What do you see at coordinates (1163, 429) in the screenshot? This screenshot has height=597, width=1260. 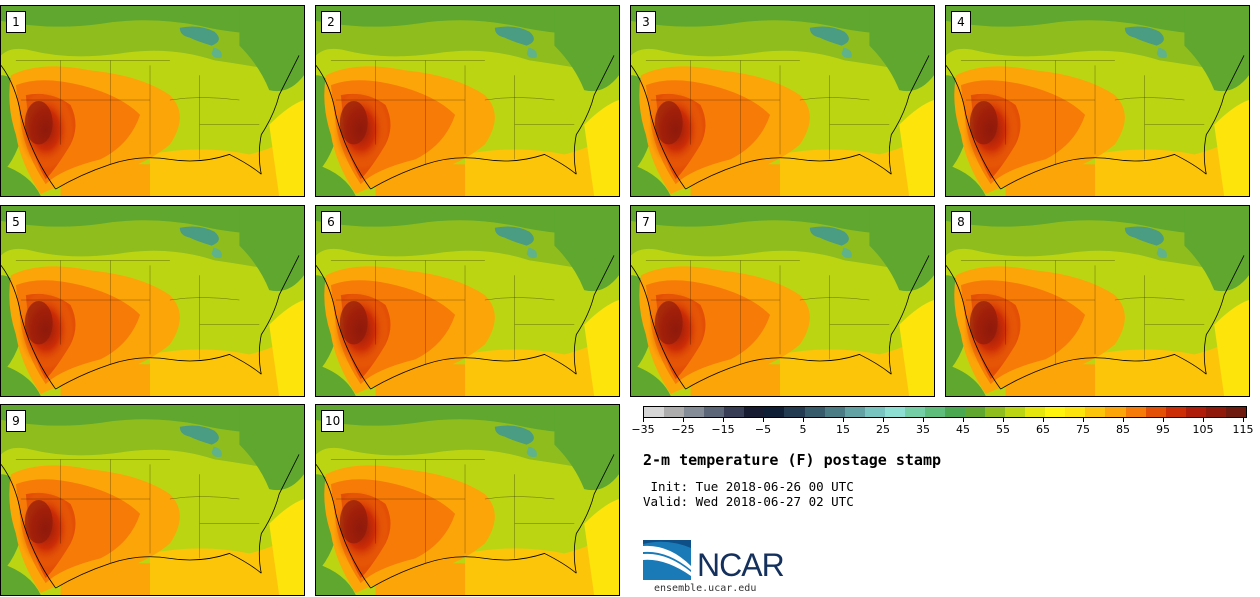 I see `colorbar-tick-label: 95` at bounding box center [1163, 429].